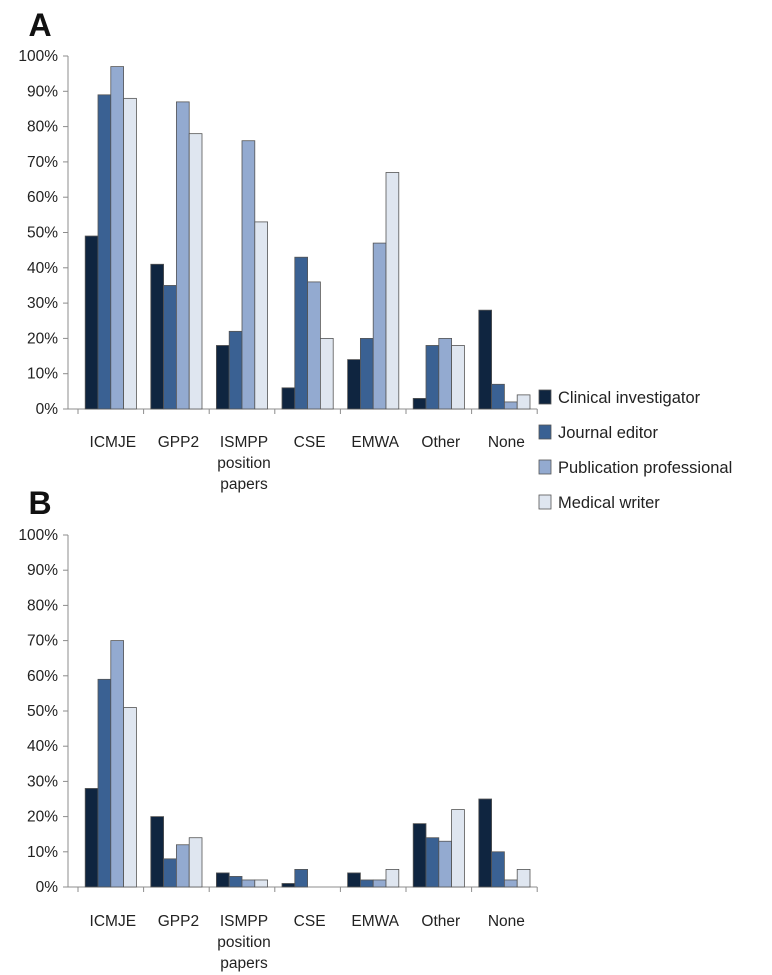 The width and height of the screenshot is (772, 975). What do you see at coordinates (39, 25) in the screenshot?
I see `panel-label: A` at bounding box center [39, 25].